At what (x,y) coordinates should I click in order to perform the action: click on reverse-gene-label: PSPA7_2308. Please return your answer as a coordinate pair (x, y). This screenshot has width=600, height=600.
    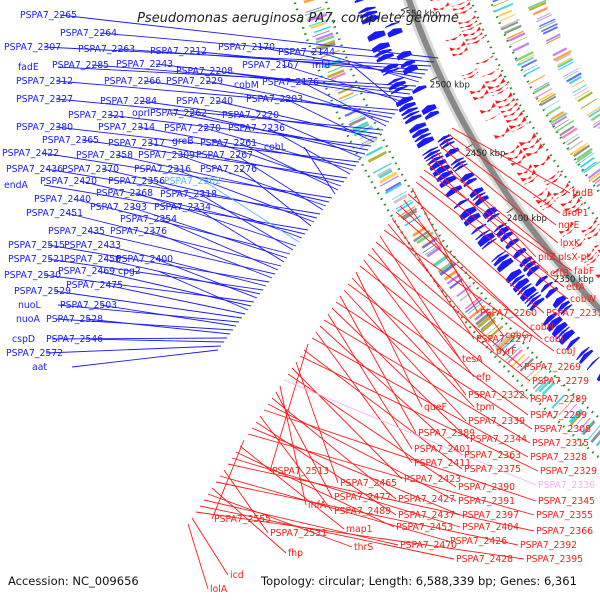
    Looking at the image, I should click on (562, 429).